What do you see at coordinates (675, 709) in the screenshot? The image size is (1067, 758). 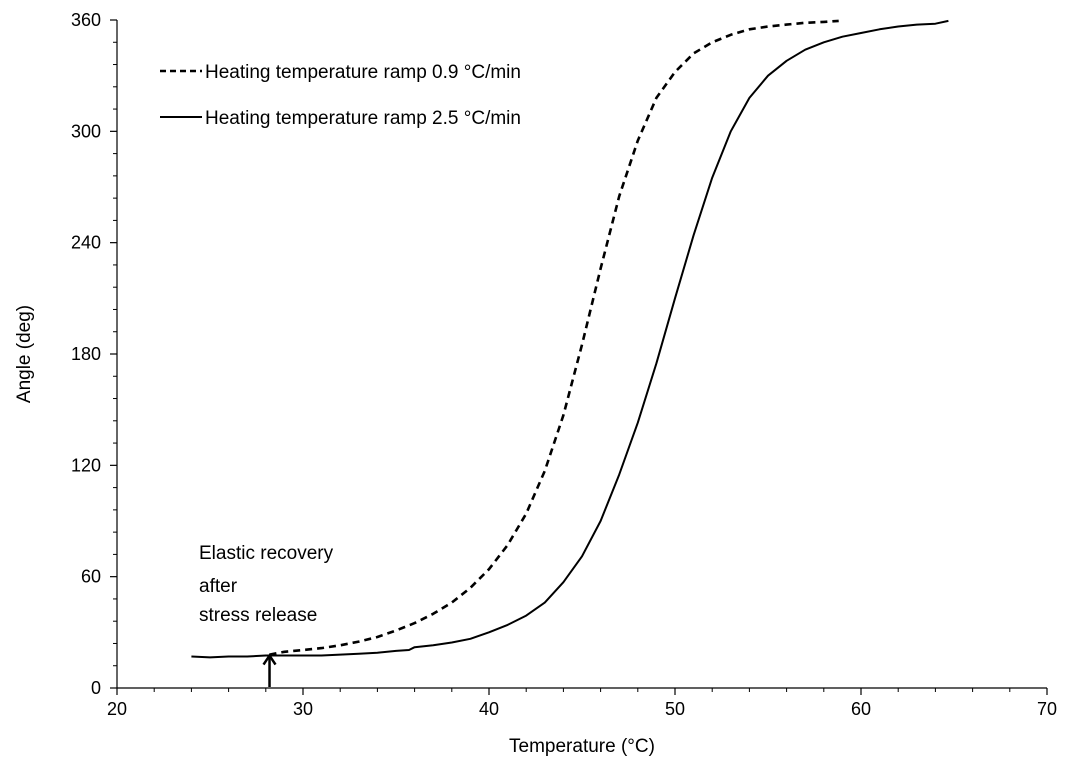 I see `x-tick-label: 50` at bounding box center [675, 709].